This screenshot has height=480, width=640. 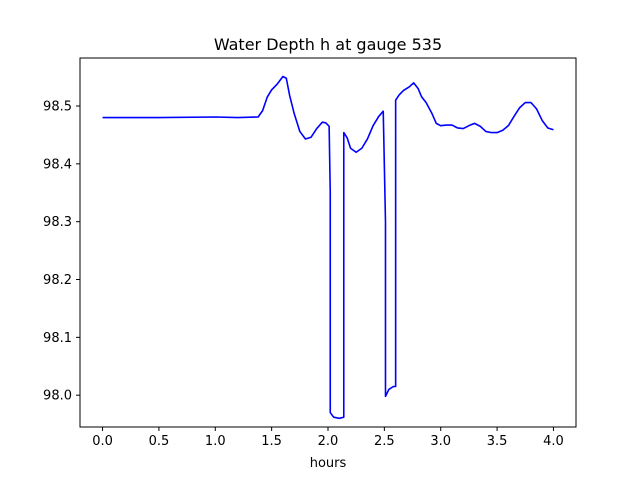 What do you see at coordinates (61, 252) in the screenshot?
I see `y-axis-ticks: 98.0 98.1 98.2 98.3 98.4 98.5` at bounding box center [61, 252].